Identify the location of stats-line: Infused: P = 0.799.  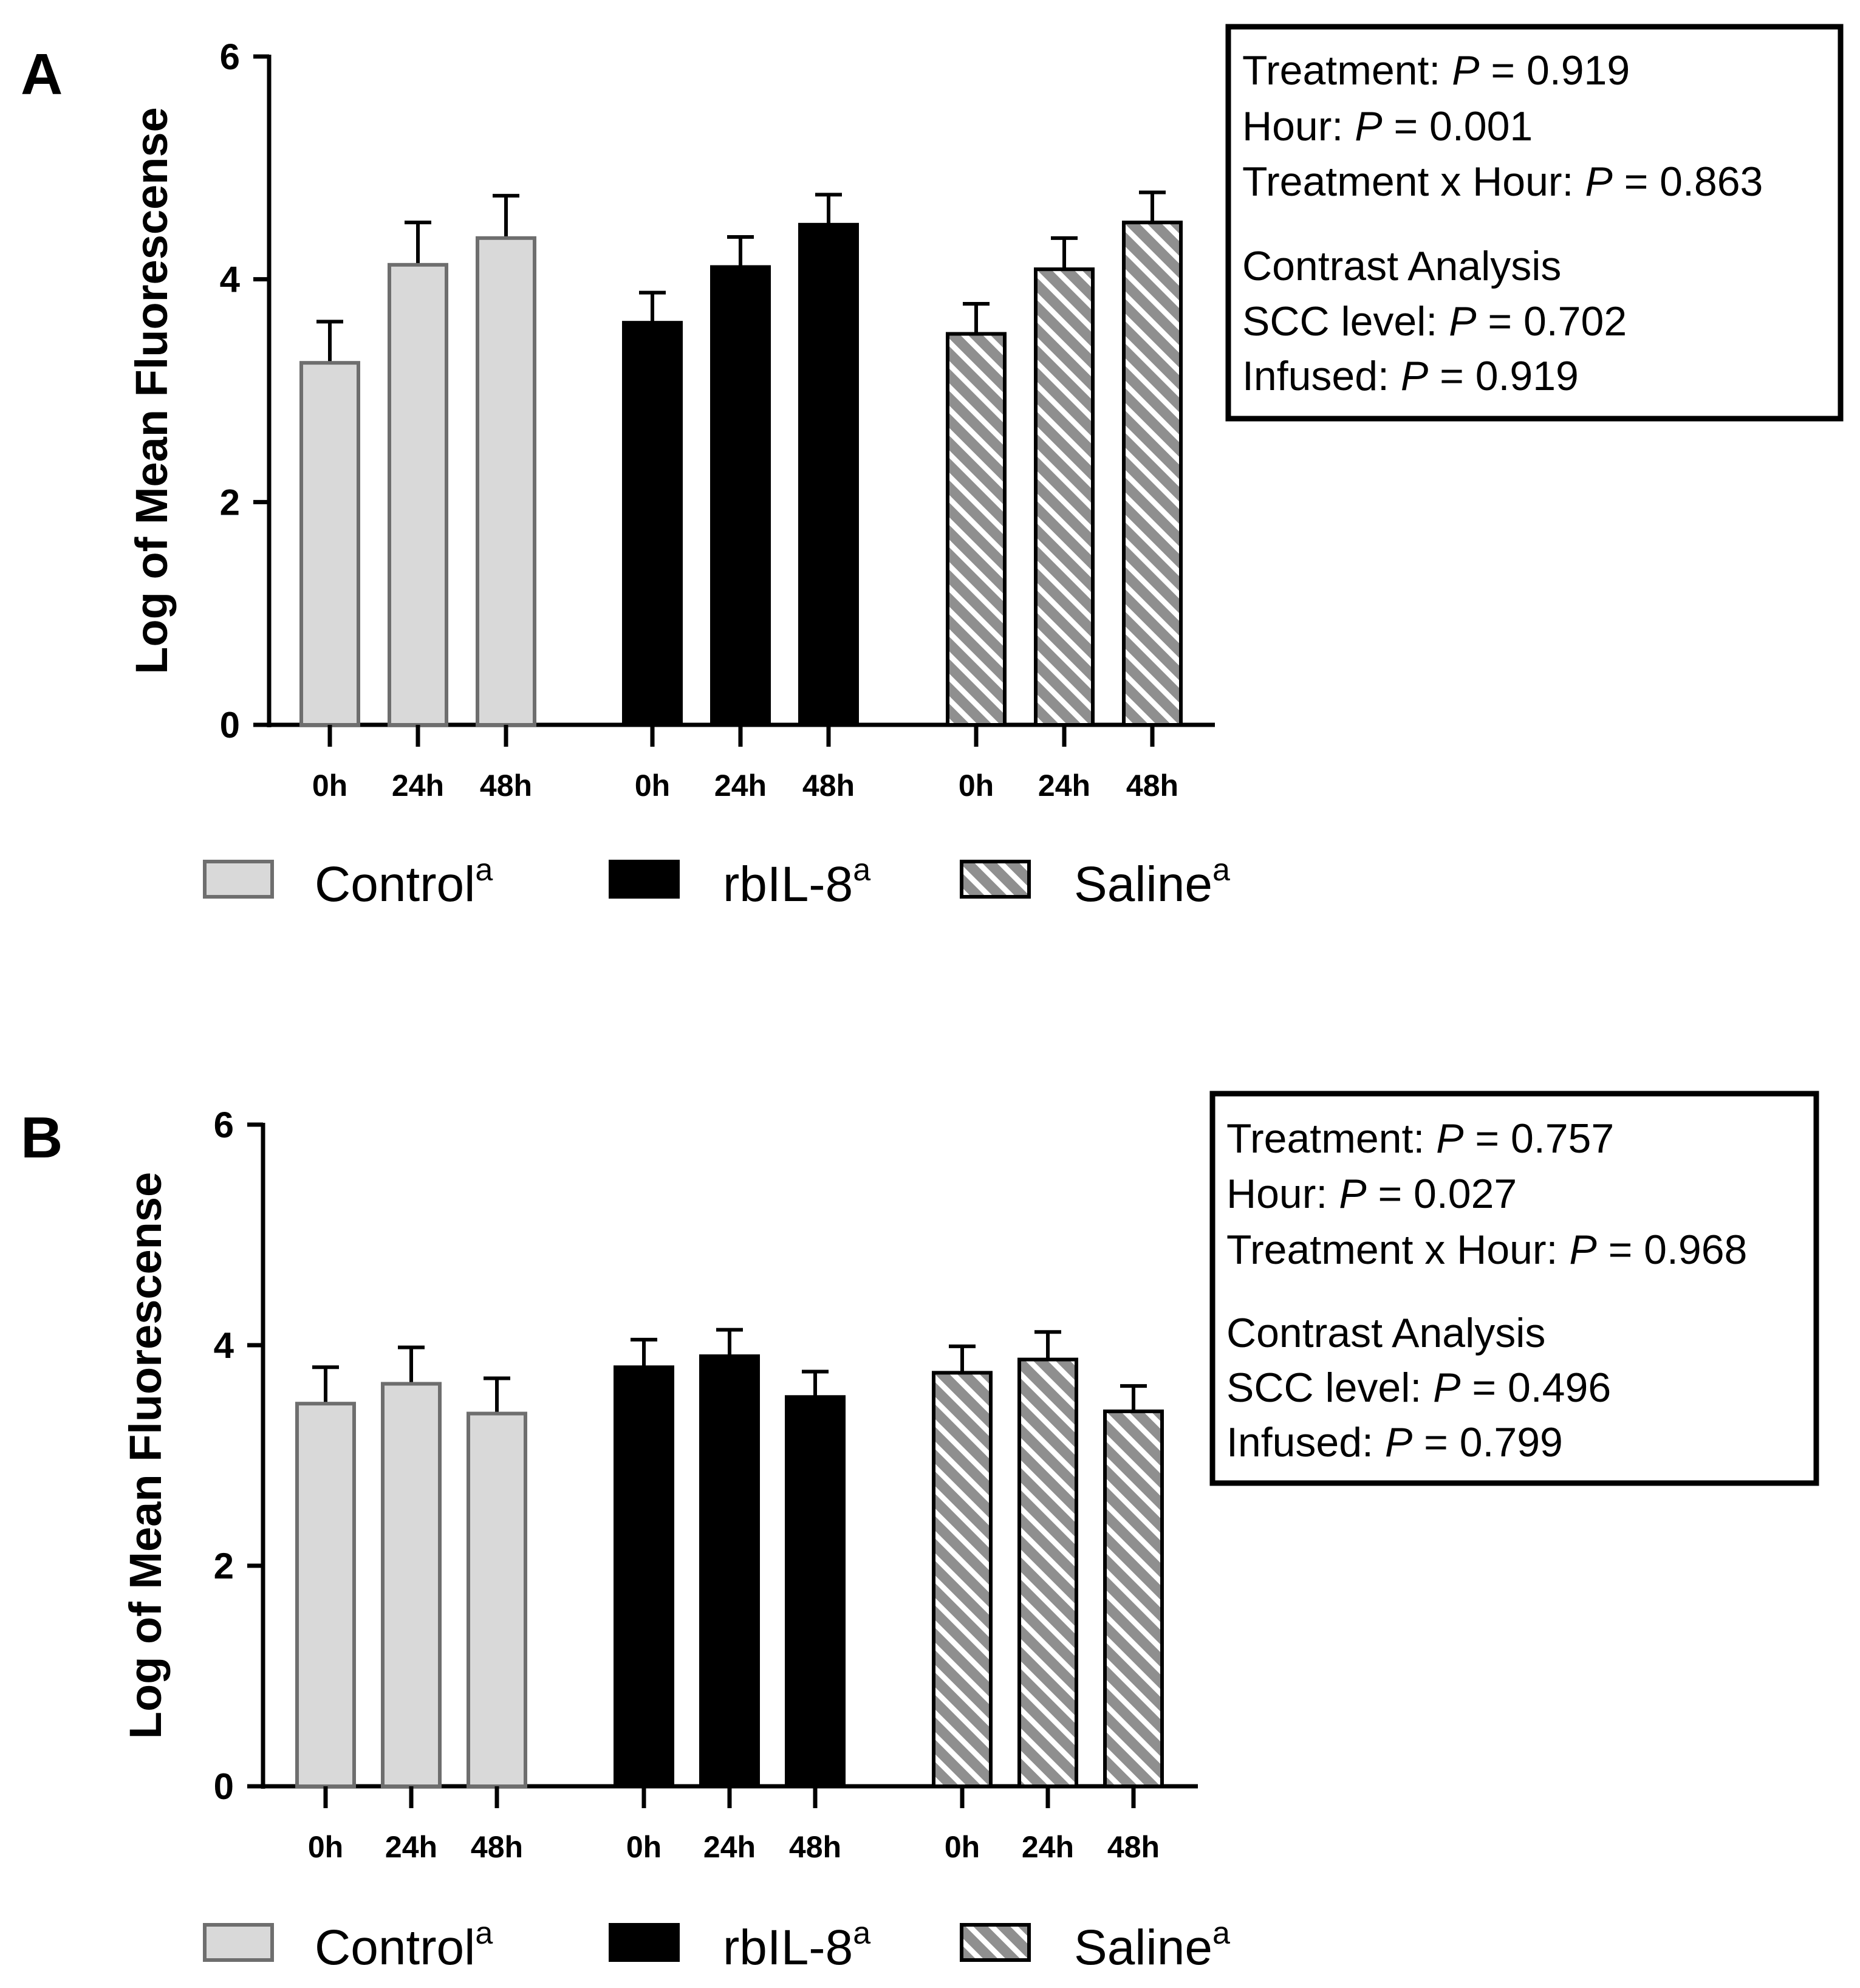
(1394, 1442).